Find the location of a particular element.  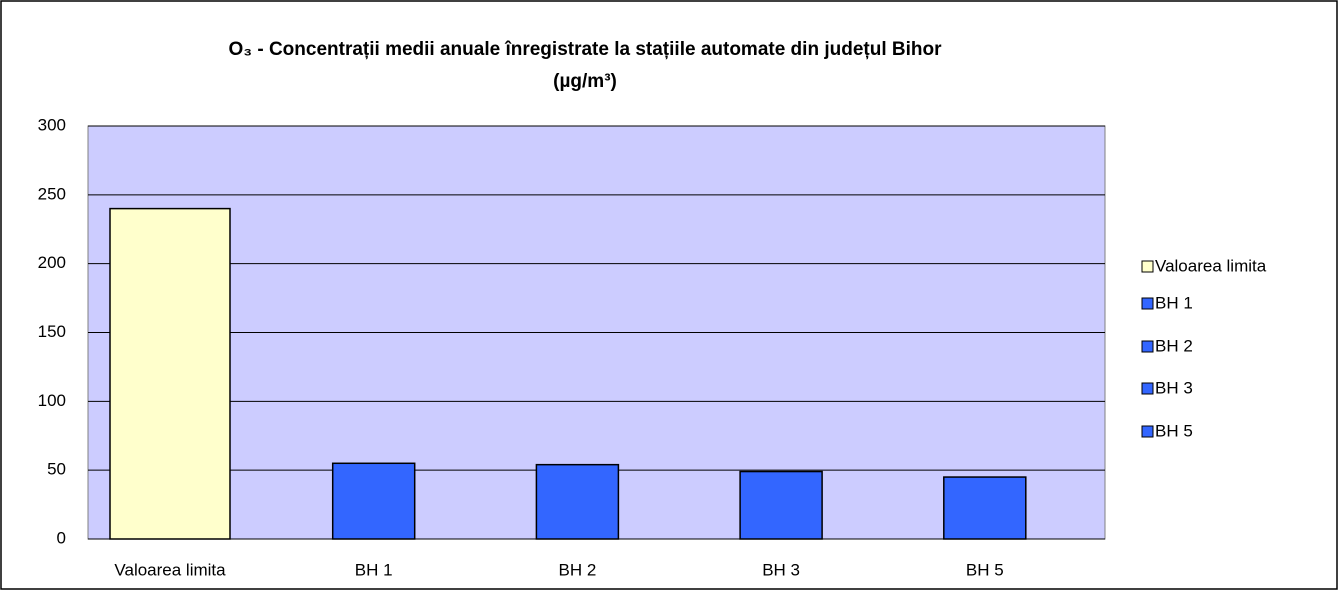

y-tick-label: 250 is located at coordinates (52, 193).